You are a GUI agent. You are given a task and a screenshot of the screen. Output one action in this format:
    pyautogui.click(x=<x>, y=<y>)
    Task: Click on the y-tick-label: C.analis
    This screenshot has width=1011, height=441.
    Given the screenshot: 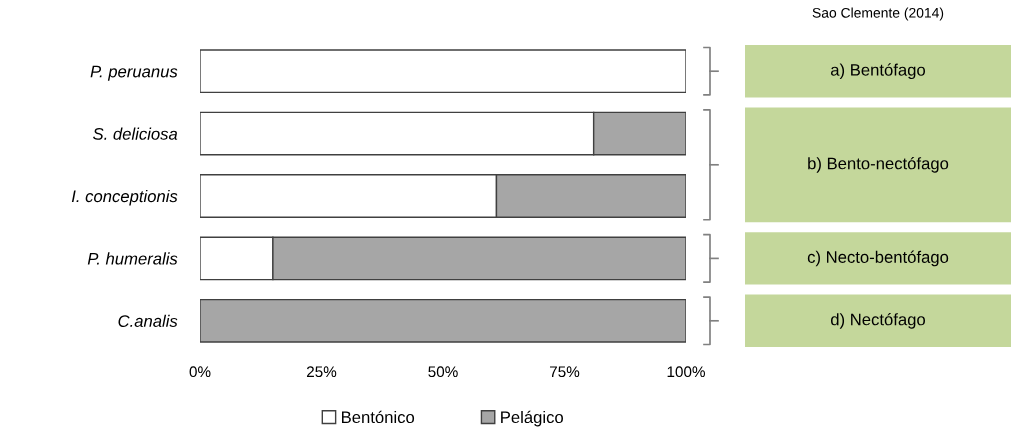 What is the action you would take?
    pyautogui.click(x=148, y=320)
    